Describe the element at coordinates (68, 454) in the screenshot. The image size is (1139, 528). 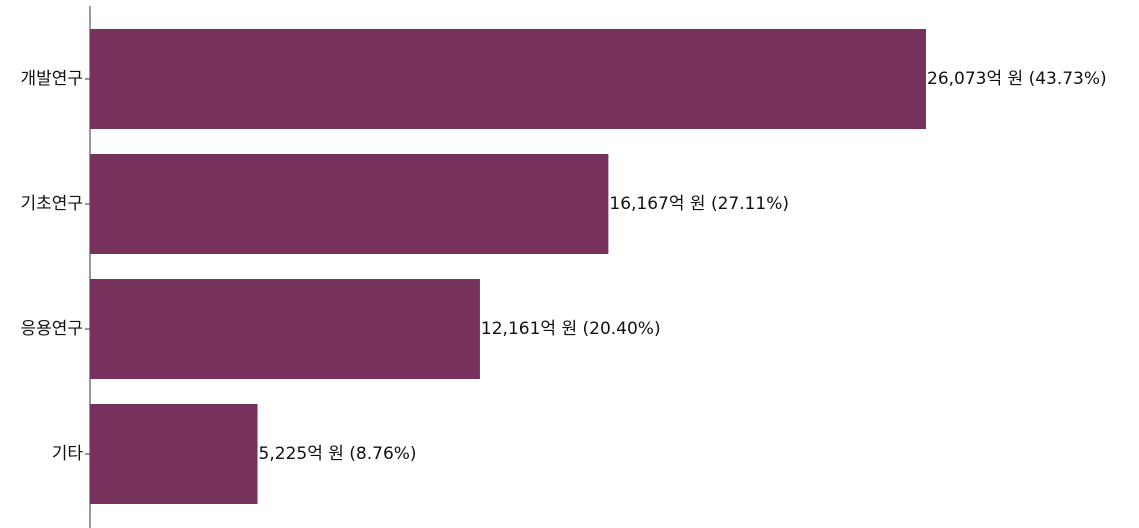
I see `y-tick-label-3: 기타` at that location.